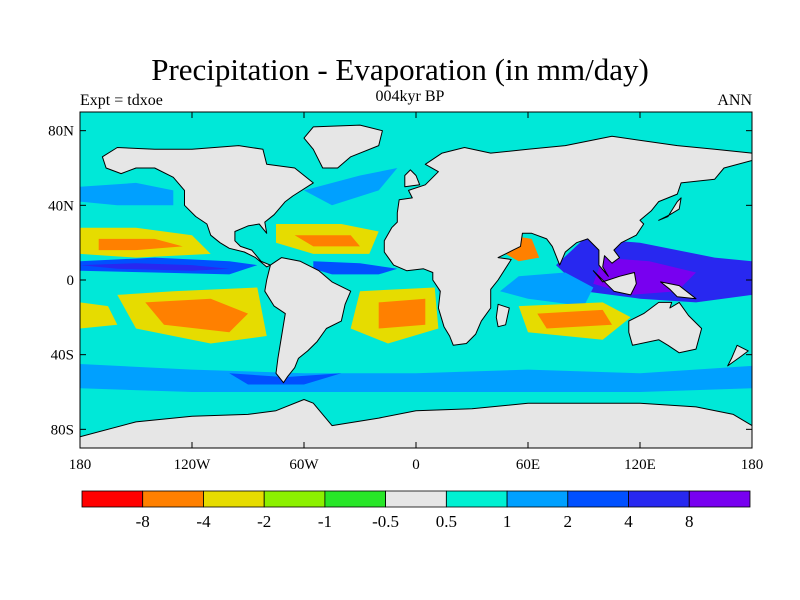 This screenshot has width=800, height=600. I want to click on field-storm-track-north-atlantic, so click(351, 187).